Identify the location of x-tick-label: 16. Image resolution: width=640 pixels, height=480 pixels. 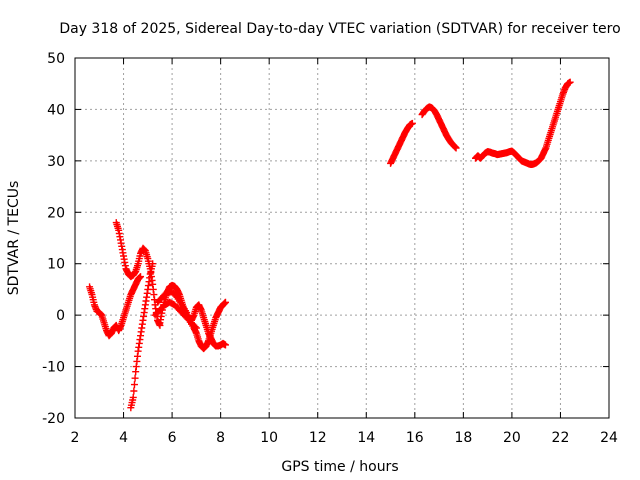
(415, 438).